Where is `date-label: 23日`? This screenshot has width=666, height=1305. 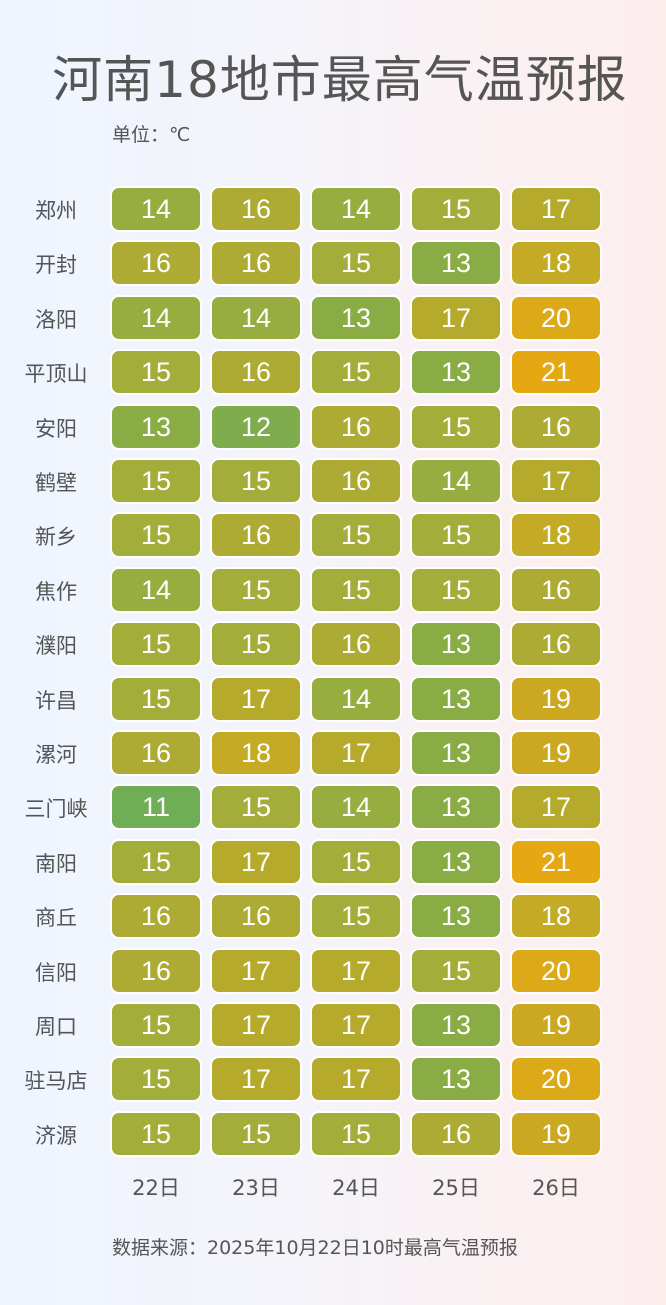 date-label: 23日 is located at coordinates (256, 1188).